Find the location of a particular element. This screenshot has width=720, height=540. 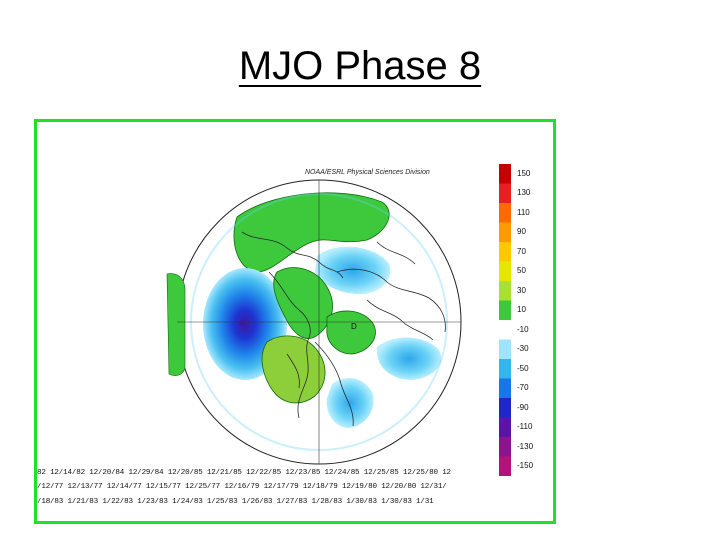

color-scale-tick-label: -90 is located at coordinates (523, 407).